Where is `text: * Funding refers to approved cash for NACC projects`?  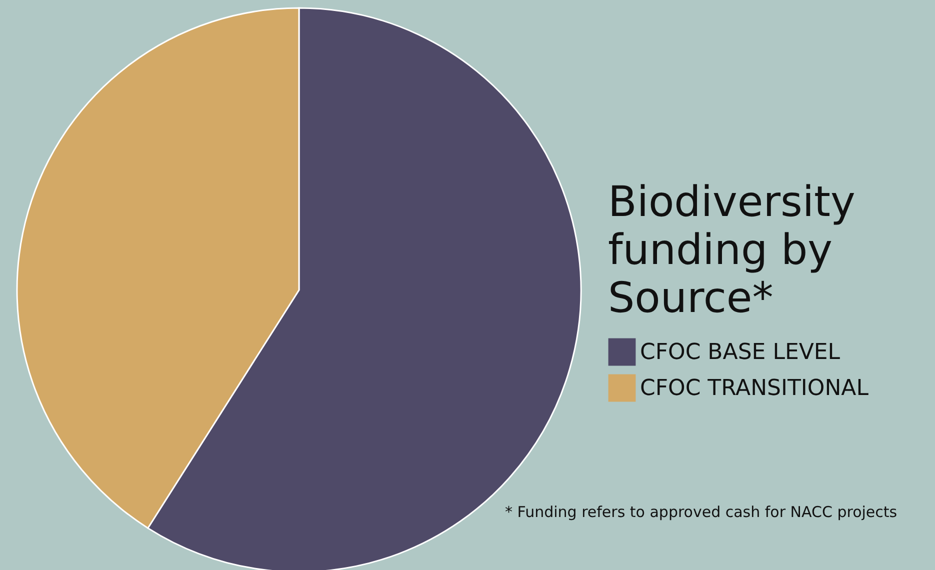 text: * Funding refers to approved cash for NACC projects is located at coordinates (701, 512).